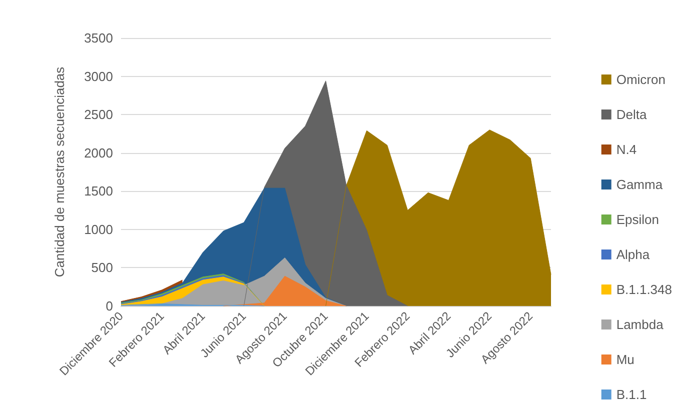 Image resolution: width=689 pixels, height=409 pixels. Describe the element at coordinates (631, 394) in the screenshot. I see `legend-label: B.1.1` at that location.